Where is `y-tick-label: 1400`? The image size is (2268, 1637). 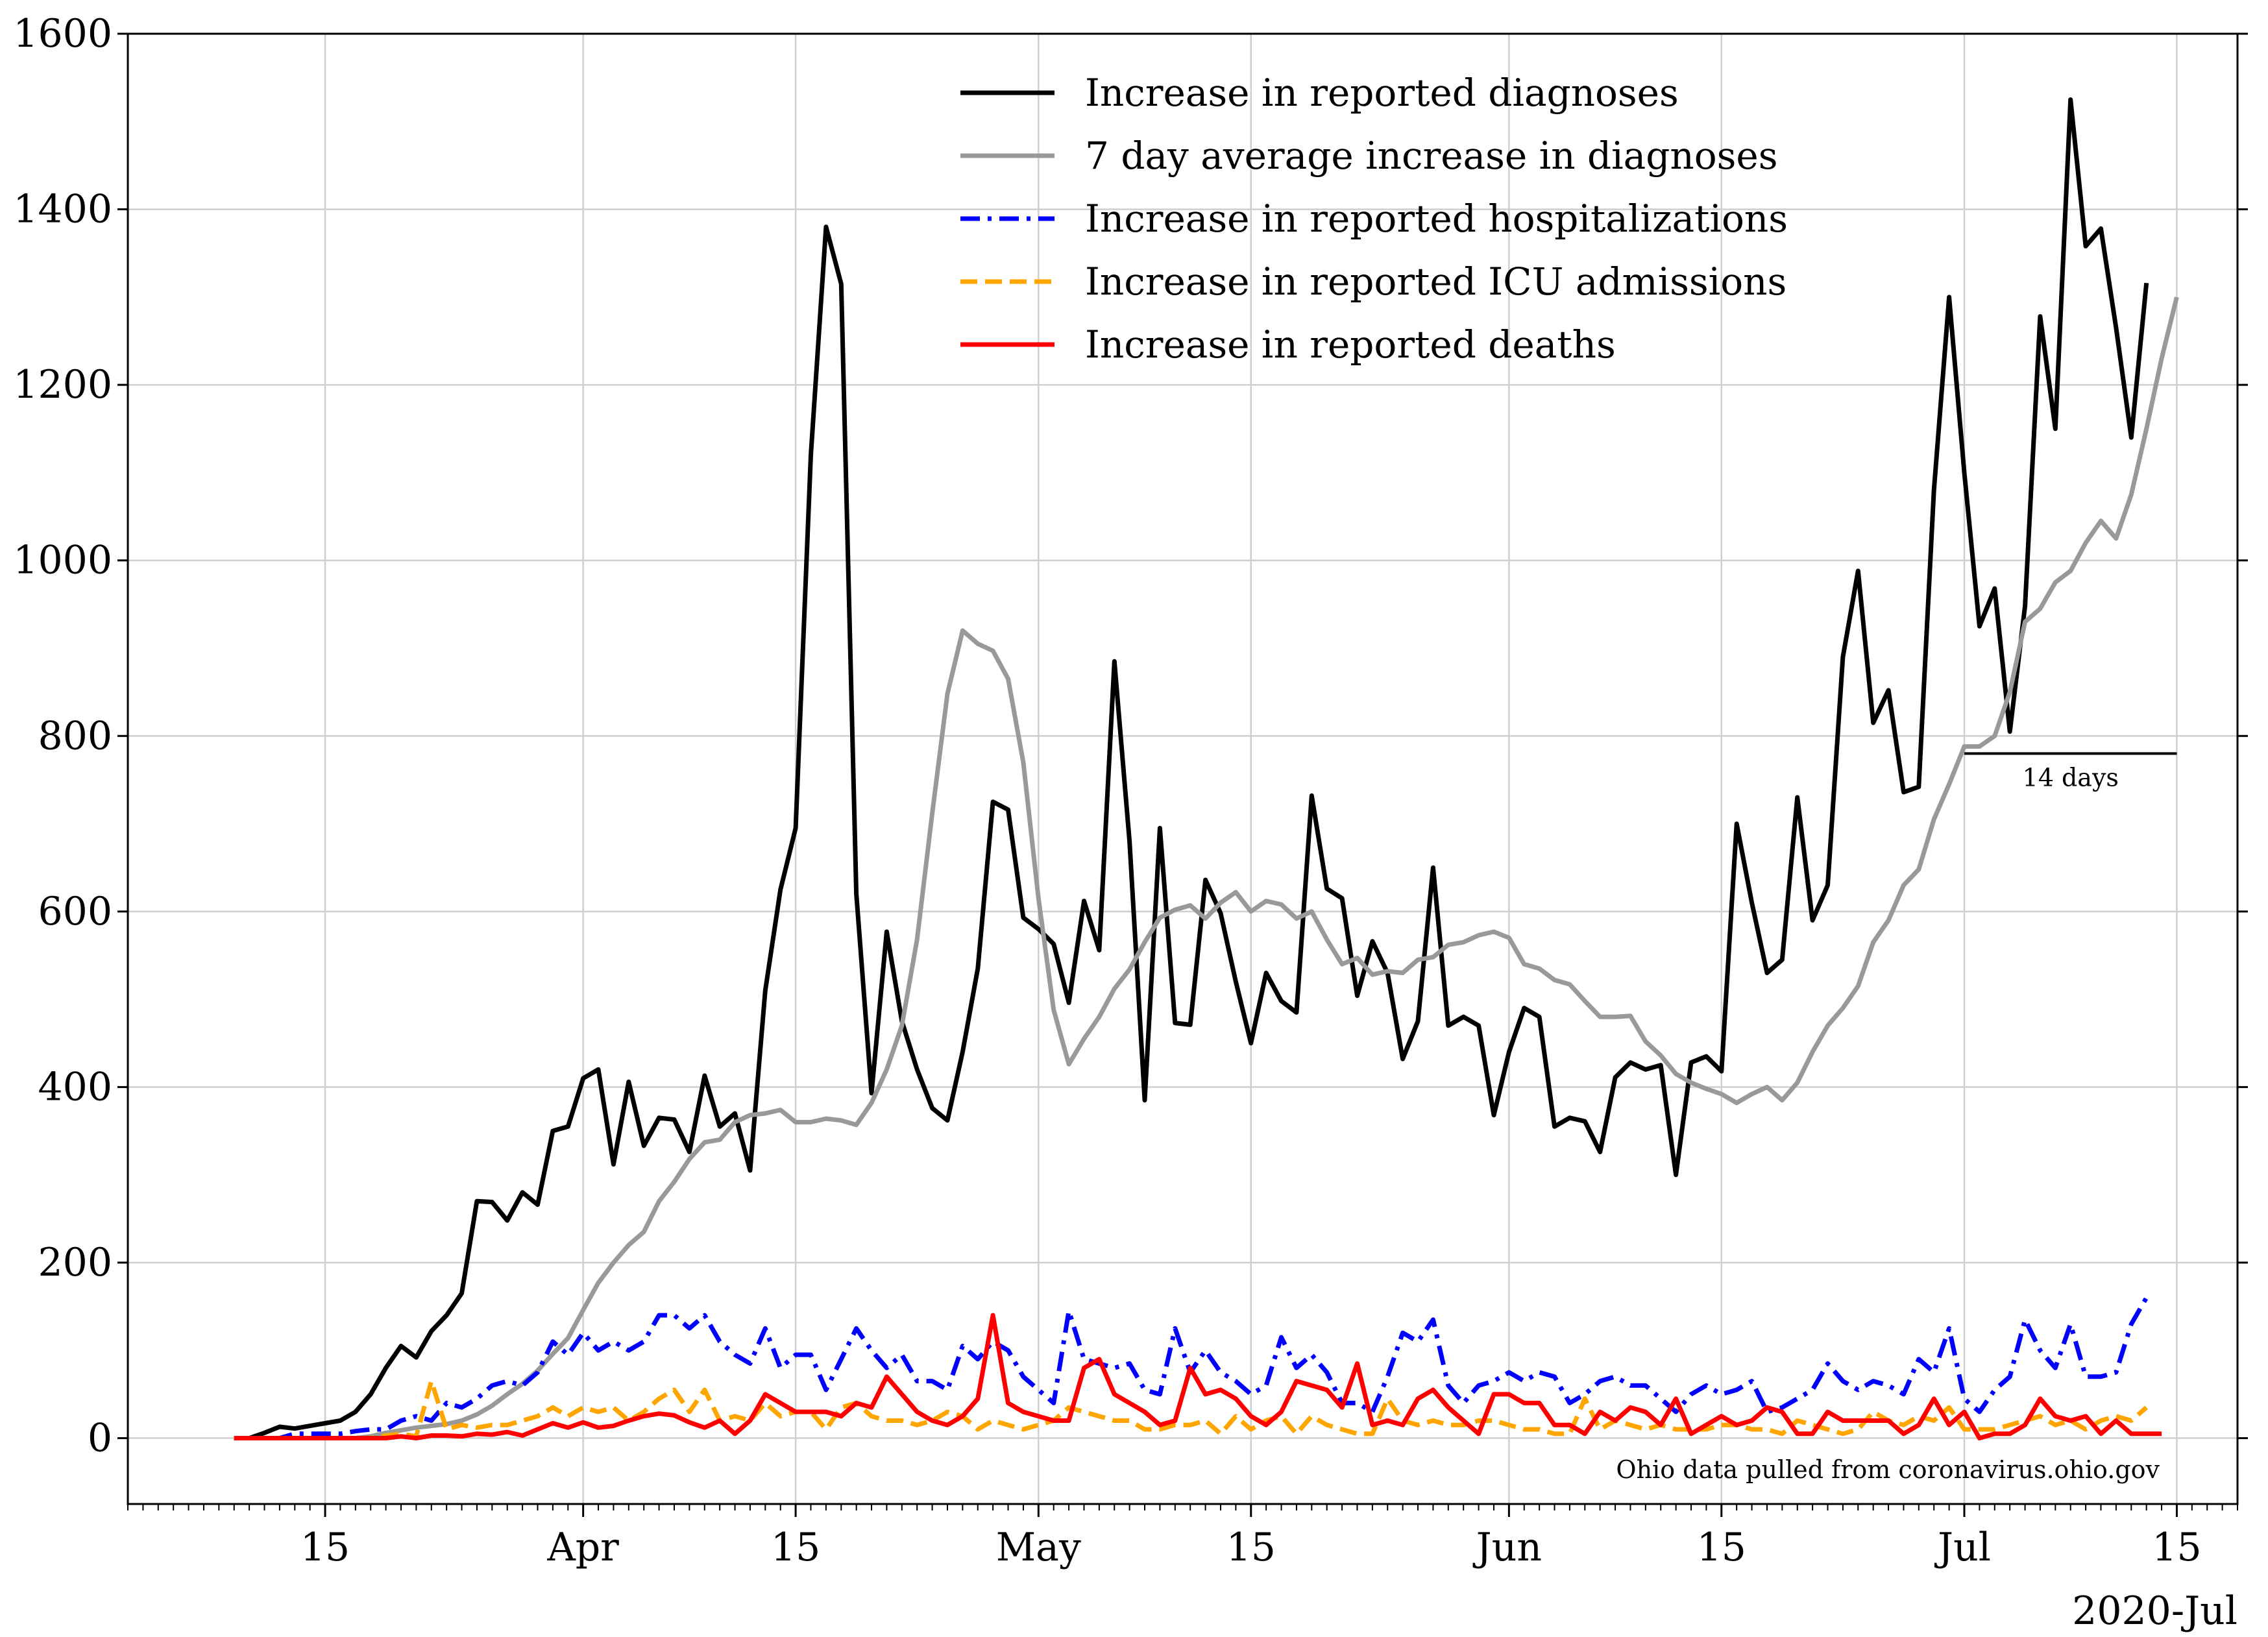 y-tick-label: 1400 is located at coordinates (62, 210).